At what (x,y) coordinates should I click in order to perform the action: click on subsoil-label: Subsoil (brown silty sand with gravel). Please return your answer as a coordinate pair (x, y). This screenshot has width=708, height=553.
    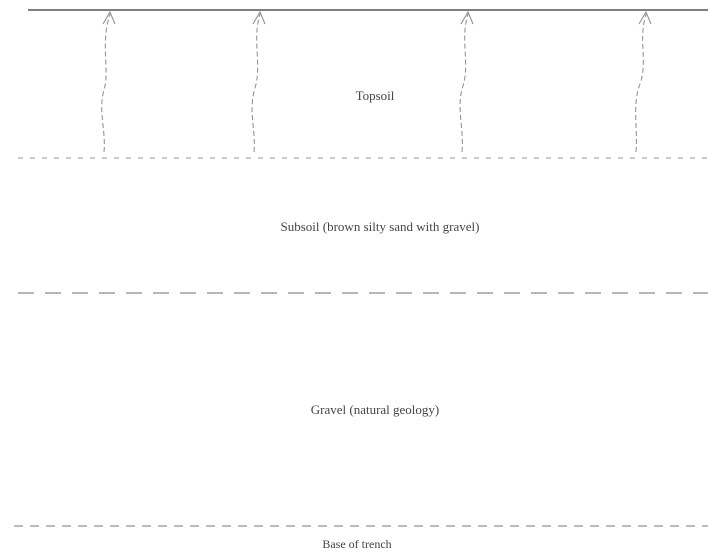
    Looking at the image, I should click on (380, 226).